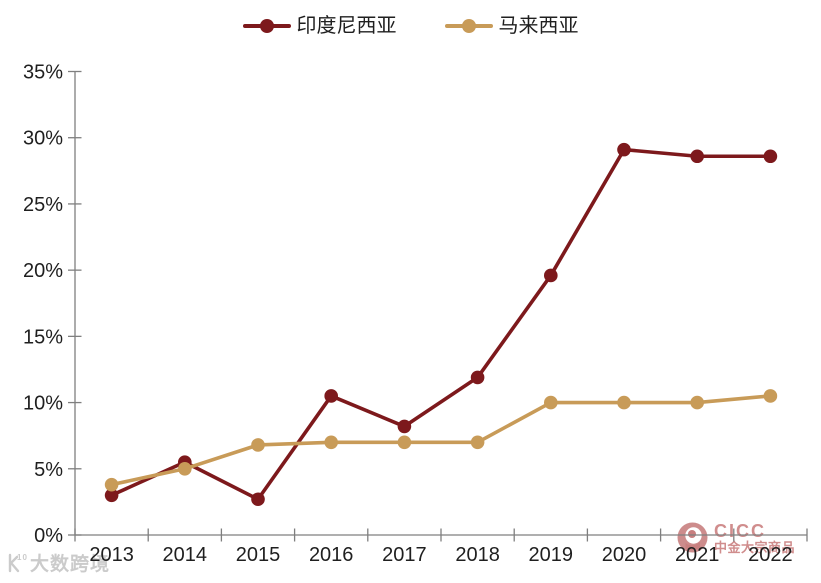 The width and height of the screenshot is (821, 583). Describe the element at coordinates (624, 555) in the screenshot. I see `x-tick-label: 2020` at that location.